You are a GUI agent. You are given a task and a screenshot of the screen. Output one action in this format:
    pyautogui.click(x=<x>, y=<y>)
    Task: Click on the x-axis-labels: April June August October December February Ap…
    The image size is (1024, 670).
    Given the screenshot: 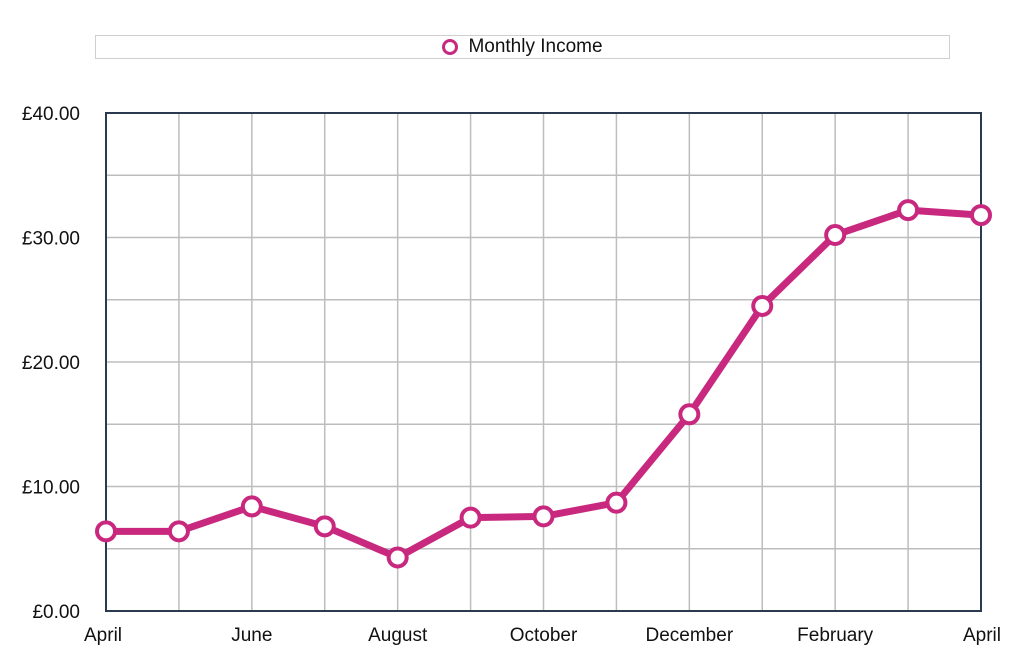 What is the action you would take?
    pyautogui.click(x=542, y=635)
    